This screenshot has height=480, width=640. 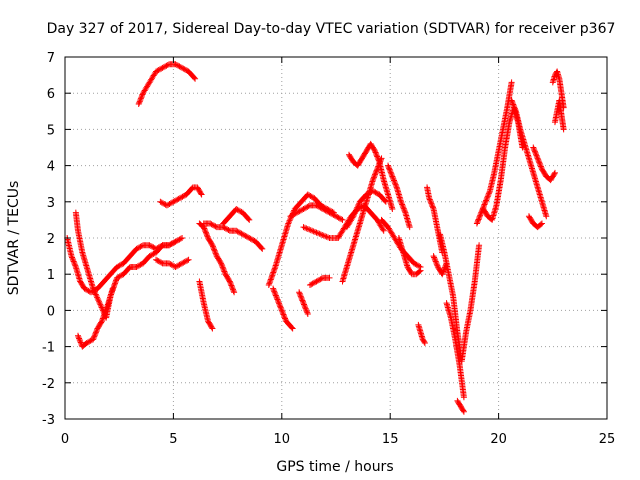 What do you see at coordinates (14, 238) in the screenshot?
I see `y-axis-label: SDTVAR / TECUs` at bounding box center [14, 238].